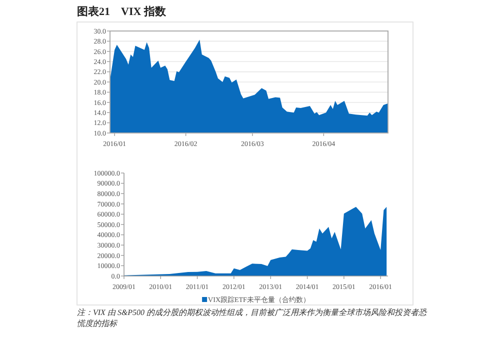 Image resolution: width=499 pixels, height=351 pixels. What do you see at coordinates (122, 11) in the screenshot?
I see `chart-title: 图表21 VIX 指数` at bounding box center [122, 11].